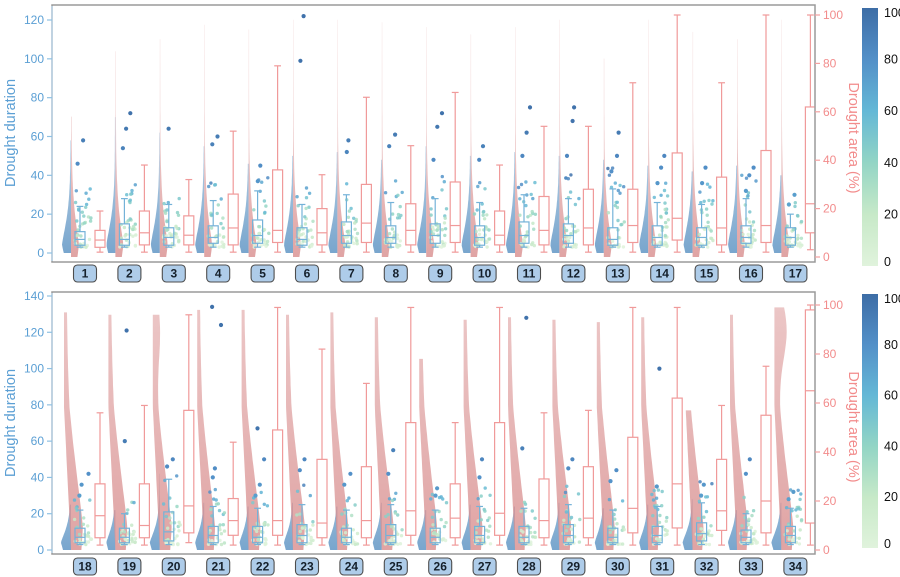 Image resolution: width=900 pixels, height=577 pixels. What do you see at coordinates (34, 59) in the screenshot?
I see `duration-tick-label: 100` at bounding box center [34, 59].